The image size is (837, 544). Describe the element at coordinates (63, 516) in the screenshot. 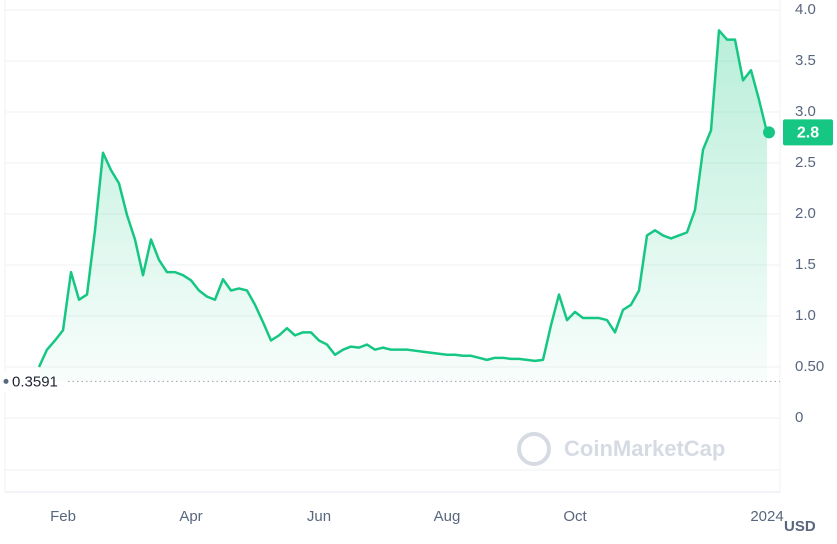

I see `x-tick-label: Feb` at that location.